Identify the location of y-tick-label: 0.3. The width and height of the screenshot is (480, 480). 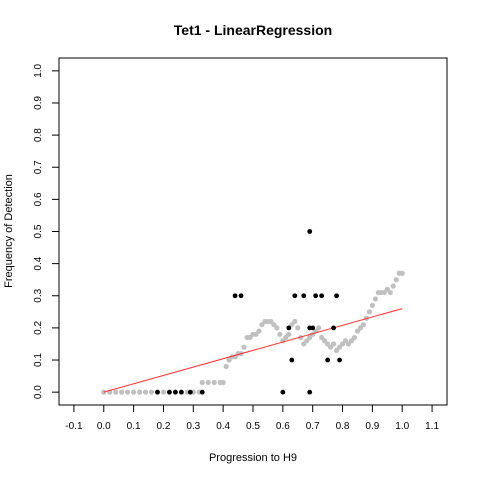
(38, 295).